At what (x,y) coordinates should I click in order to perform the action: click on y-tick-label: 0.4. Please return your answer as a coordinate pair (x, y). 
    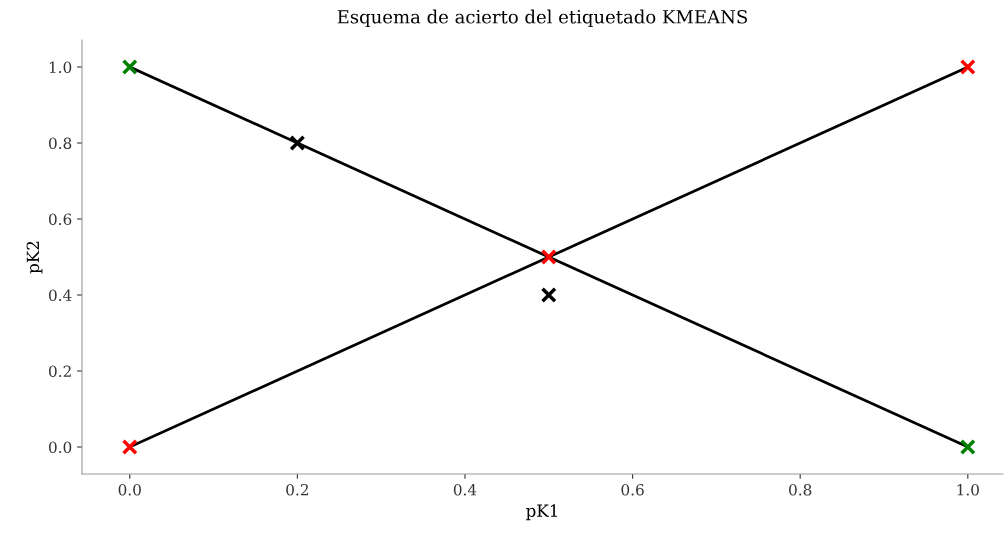
    Looking at the image, I should click on (60, 295).